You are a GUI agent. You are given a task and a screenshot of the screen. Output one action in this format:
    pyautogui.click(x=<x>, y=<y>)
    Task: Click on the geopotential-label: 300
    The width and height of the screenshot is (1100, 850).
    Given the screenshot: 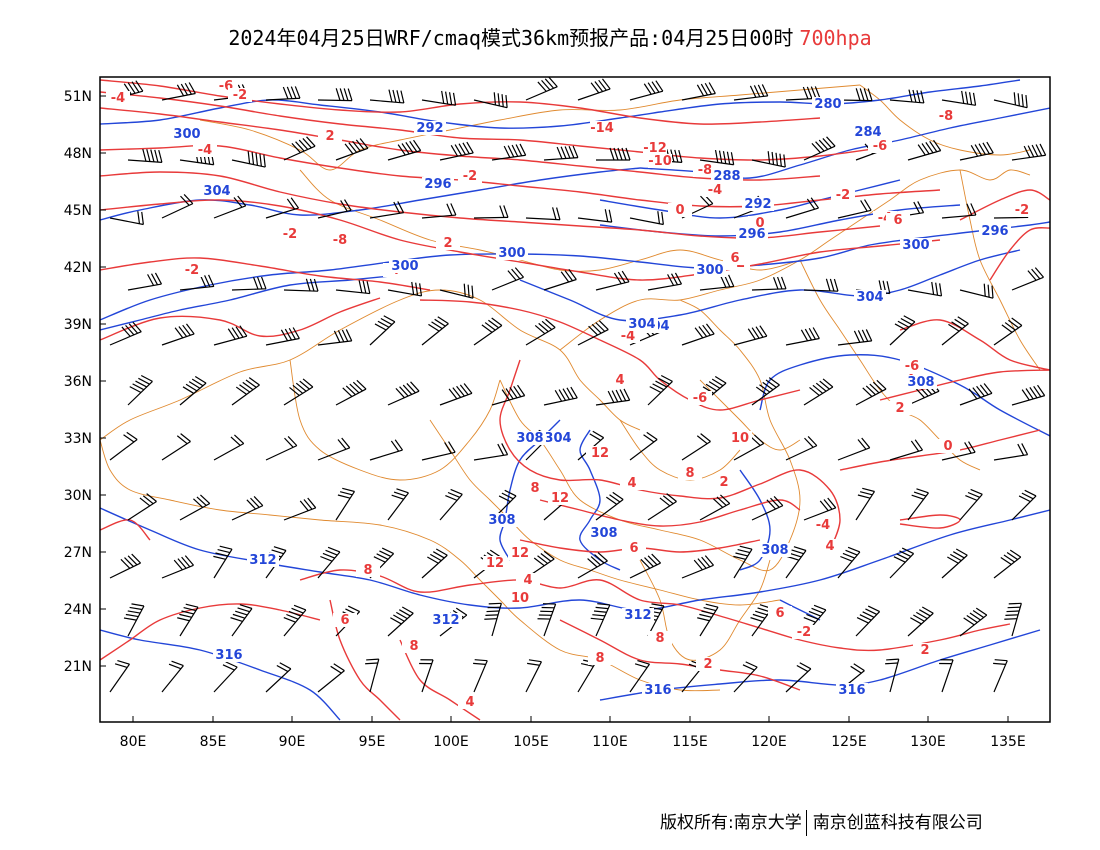 What is the action you would take?
    pyautogui.click(x=915, y=245)
    